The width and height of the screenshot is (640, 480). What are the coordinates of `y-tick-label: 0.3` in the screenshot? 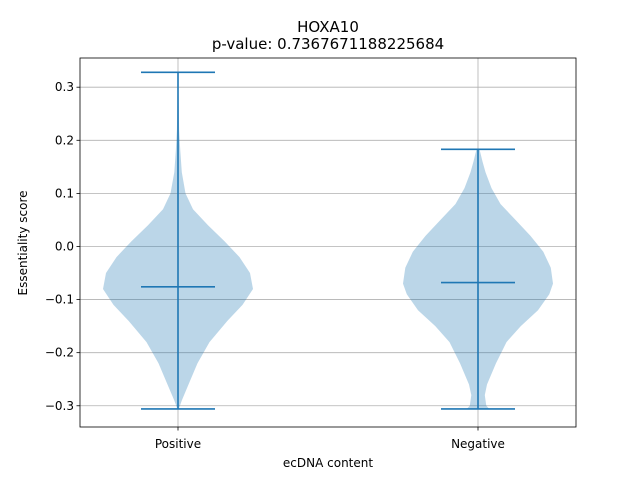 It's located at (64, 87).